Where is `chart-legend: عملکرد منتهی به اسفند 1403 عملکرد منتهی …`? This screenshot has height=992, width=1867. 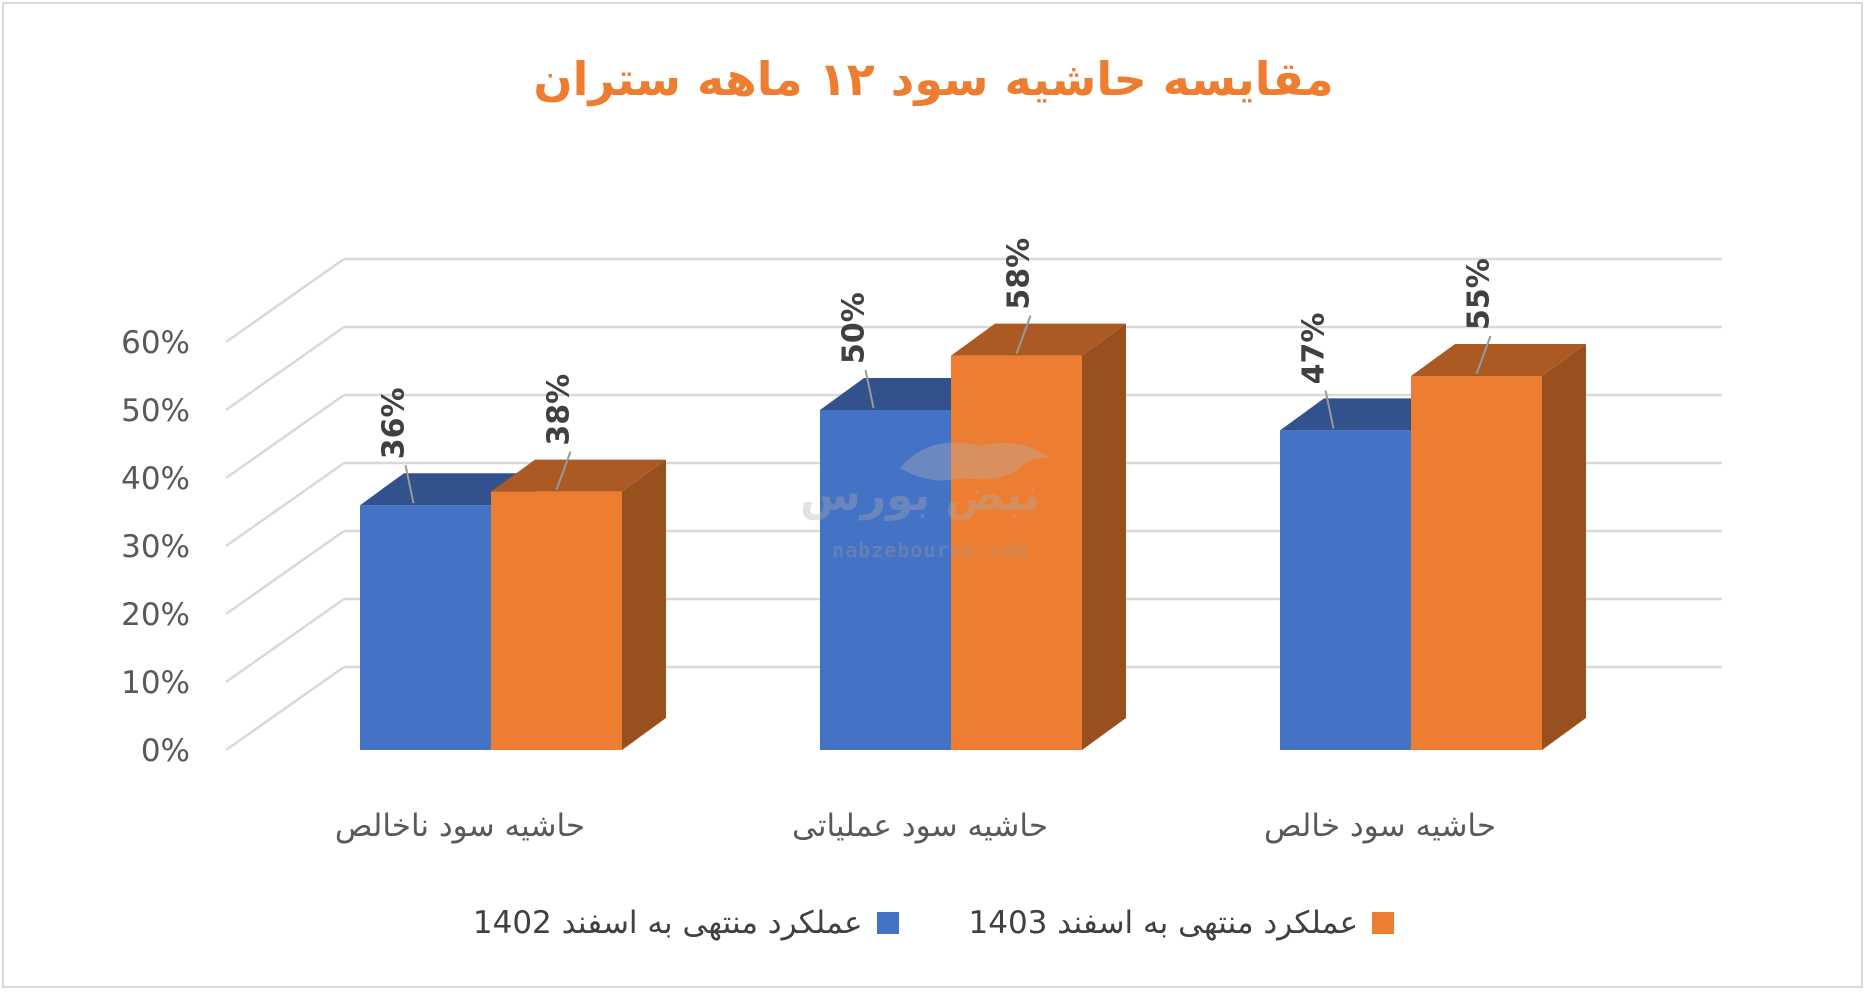 chart-legend: عملکرد منتهی به اسفند 1403 عملکرد منتهی … is located at coordinates (933, 923).